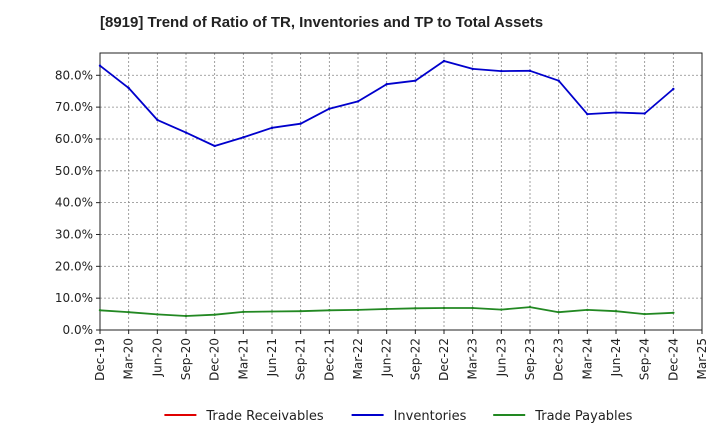 Image resolution: width=720 pixels, height=440 pixels. I want to click on y-tick-label: 70.0%, so click(74, 107).